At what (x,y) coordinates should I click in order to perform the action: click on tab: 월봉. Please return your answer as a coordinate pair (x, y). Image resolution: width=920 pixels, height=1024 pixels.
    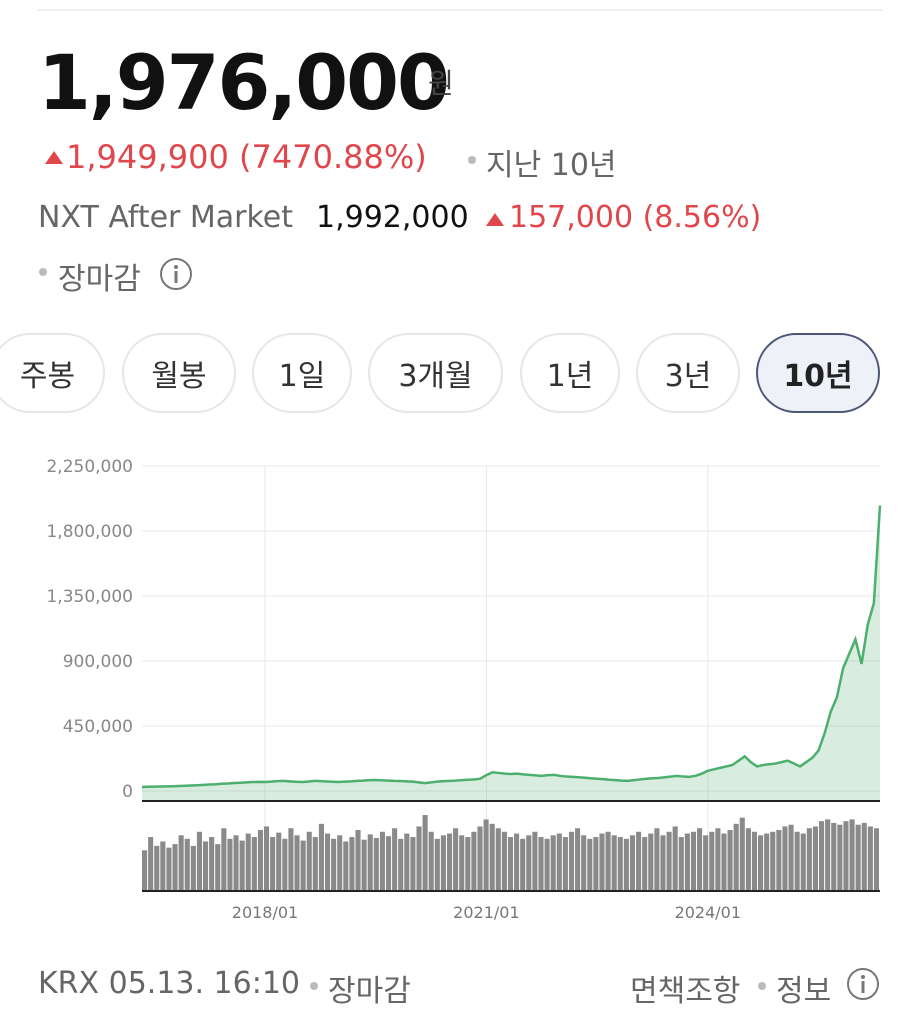
    Looking at the image, I should click on (179, 373).